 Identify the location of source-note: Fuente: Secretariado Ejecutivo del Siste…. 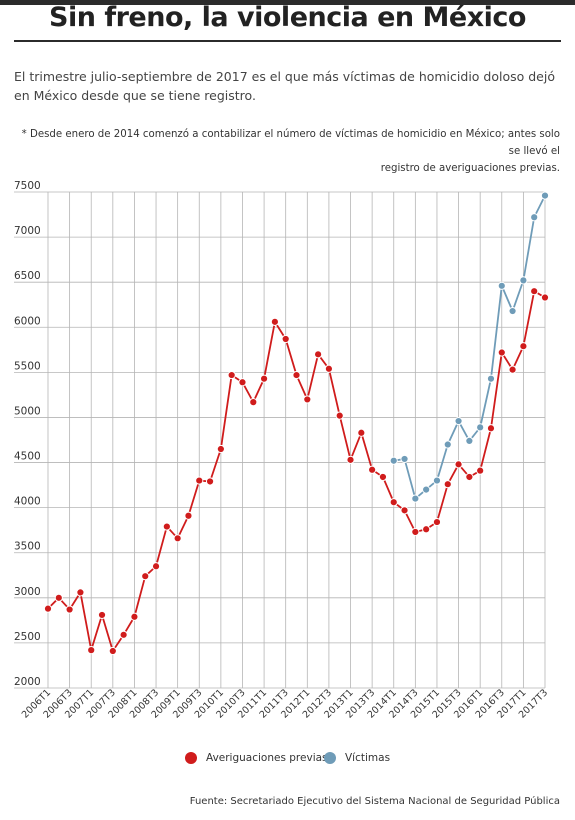
(374, 801).